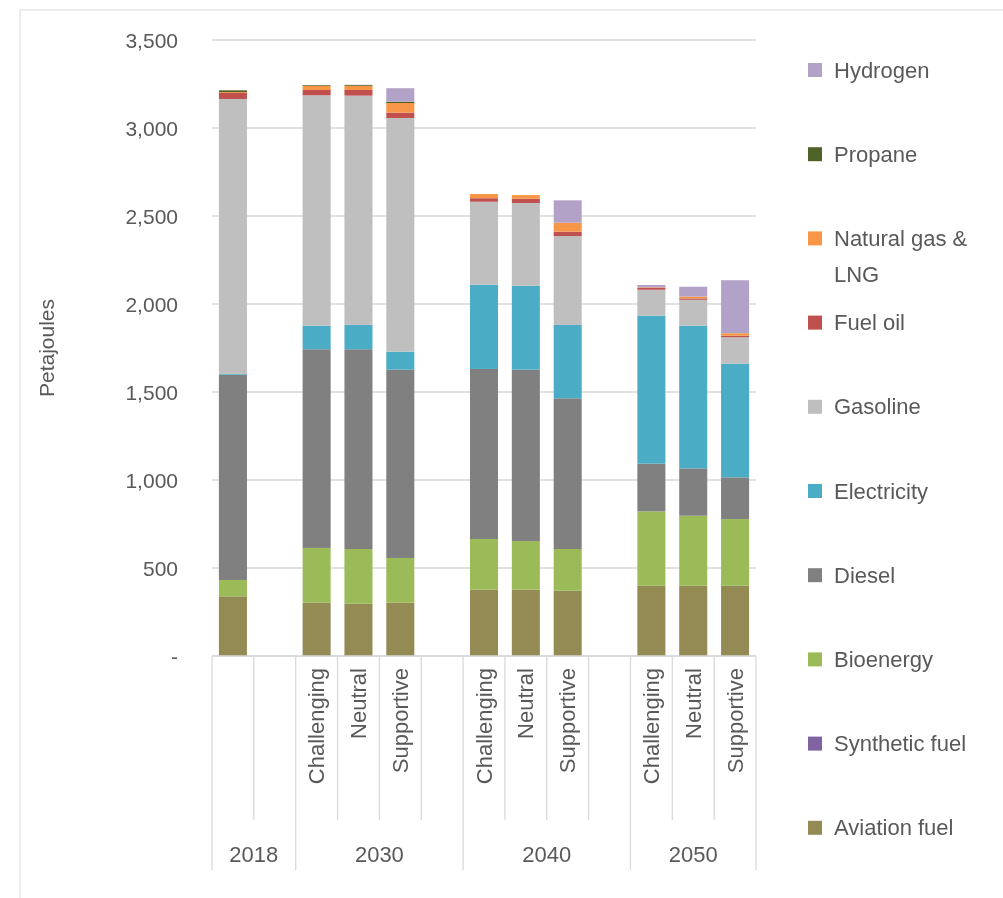 This screenshot has width=1003, height=898. I want to click on text: 2018, so click(254, 854).